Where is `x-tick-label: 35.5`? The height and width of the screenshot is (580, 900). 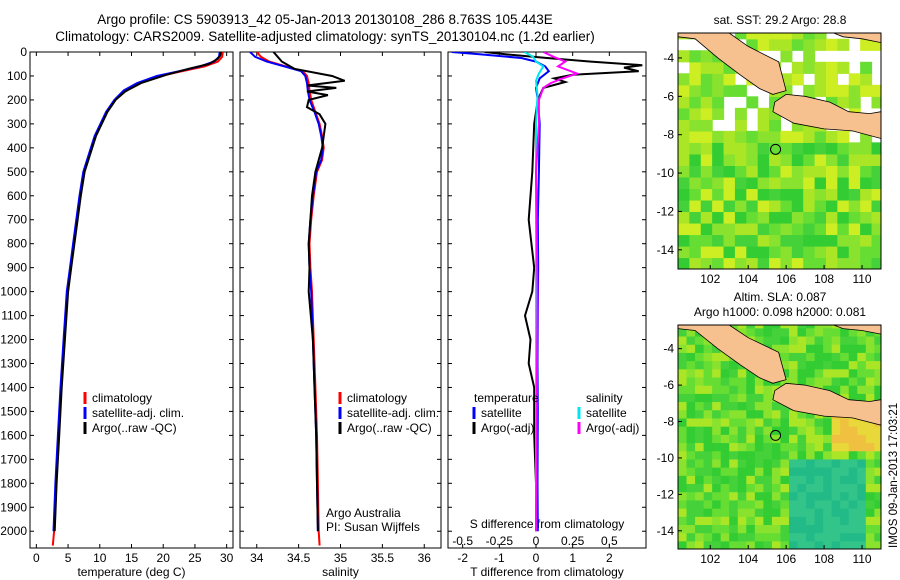
x-tick-label: 35.5 is located at coordinates (383, 558).